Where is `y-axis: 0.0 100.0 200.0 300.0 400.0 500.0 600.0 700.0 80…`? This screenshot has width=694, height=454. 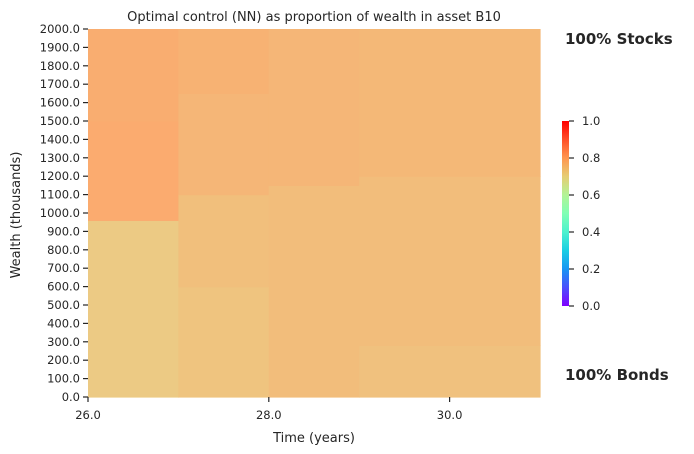
y-axis: 0.0 100.0 200.0 300.0 400.0 500.0 600.0 700.0 80… is located at coordinates (64, 213).